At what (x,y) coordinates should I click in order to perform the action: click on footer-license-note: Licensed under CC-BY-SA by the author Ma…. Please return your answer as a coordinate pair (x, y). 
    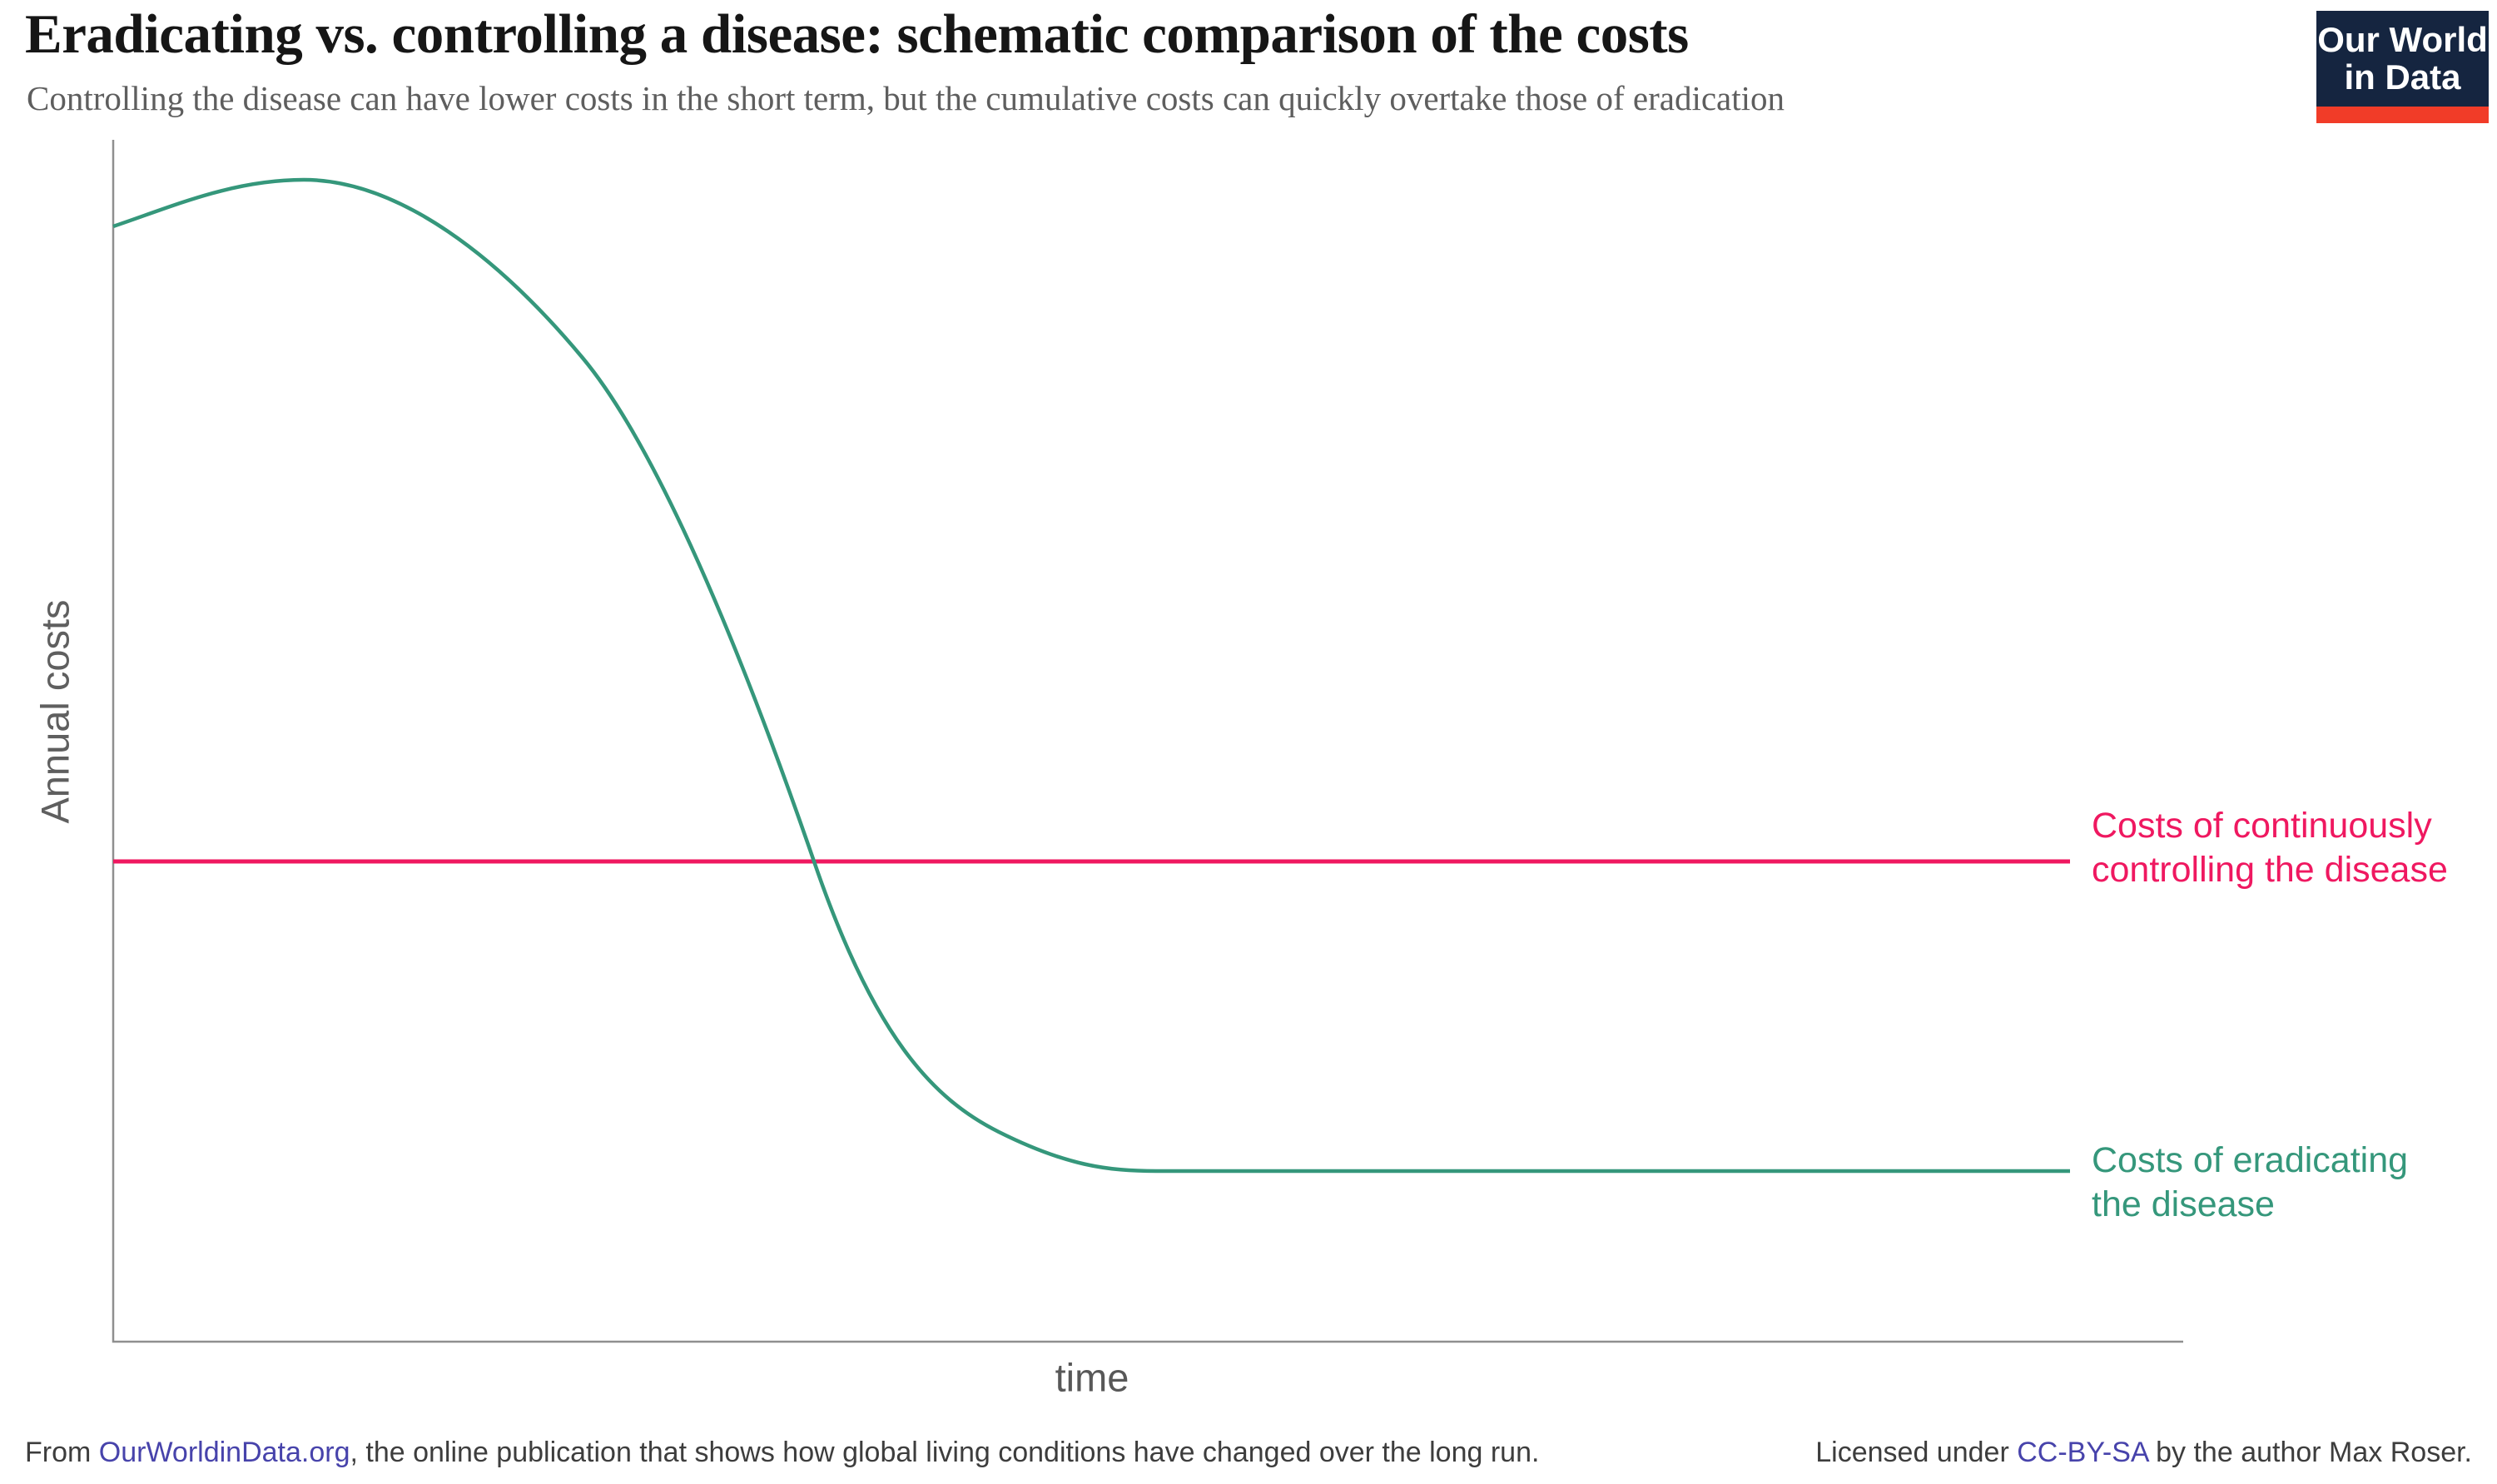
    Looking at the image, I should click on (2144, 1453).